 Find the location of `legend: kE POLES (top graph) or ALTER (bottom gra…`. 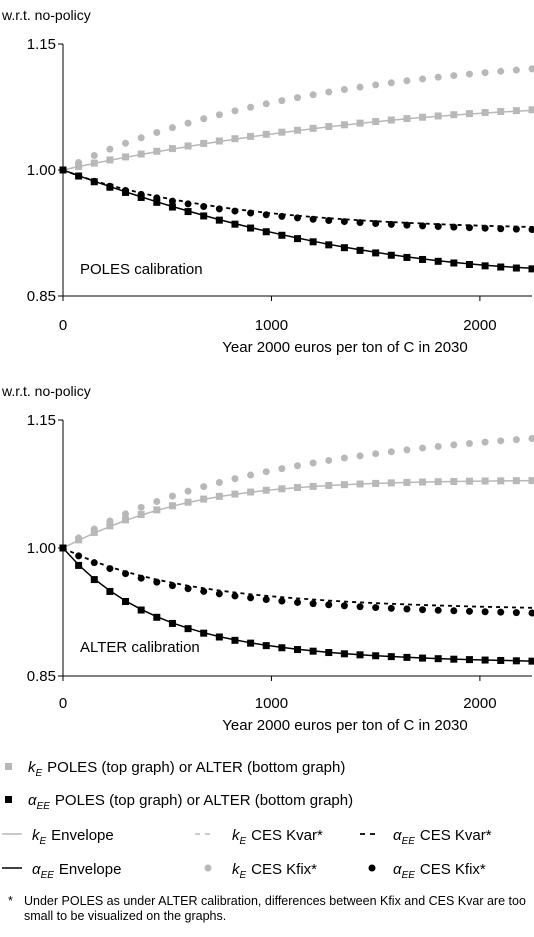

legend: kE POLES (top graph) or ALTER (bottom gra… is located at coordinates (247, 820).